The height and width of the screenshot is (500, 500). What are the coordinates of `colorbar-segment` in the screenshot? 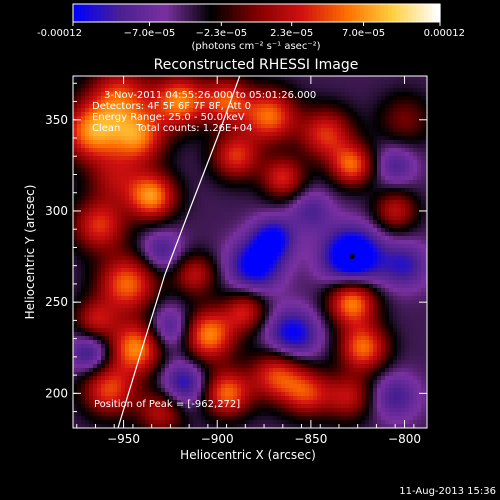 It's located at (75, 13).